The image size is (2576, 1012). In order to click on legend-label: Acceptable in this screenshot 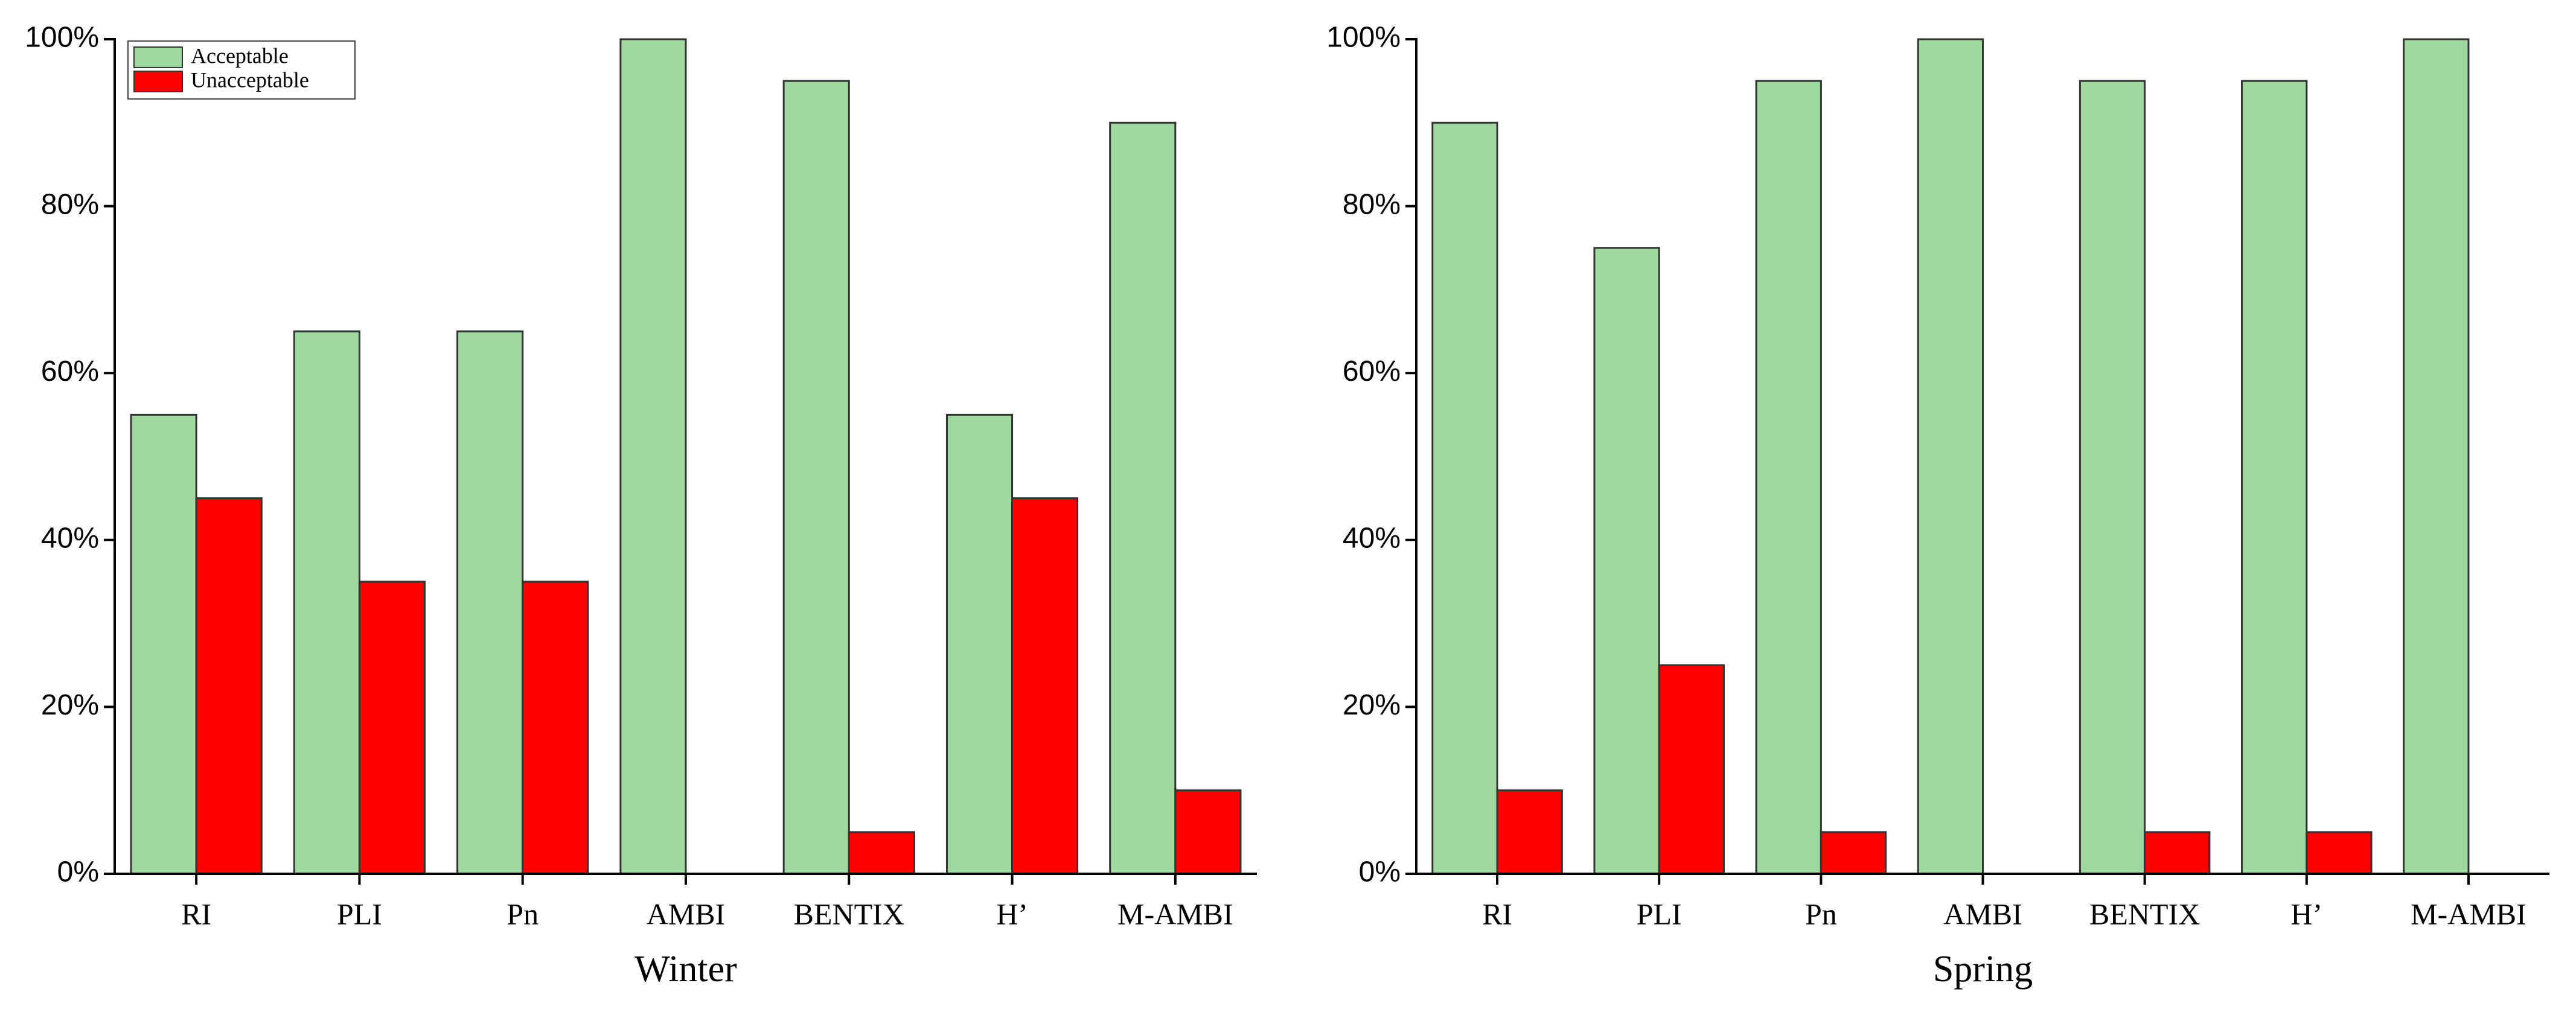, I will do `click(240, 56)`.